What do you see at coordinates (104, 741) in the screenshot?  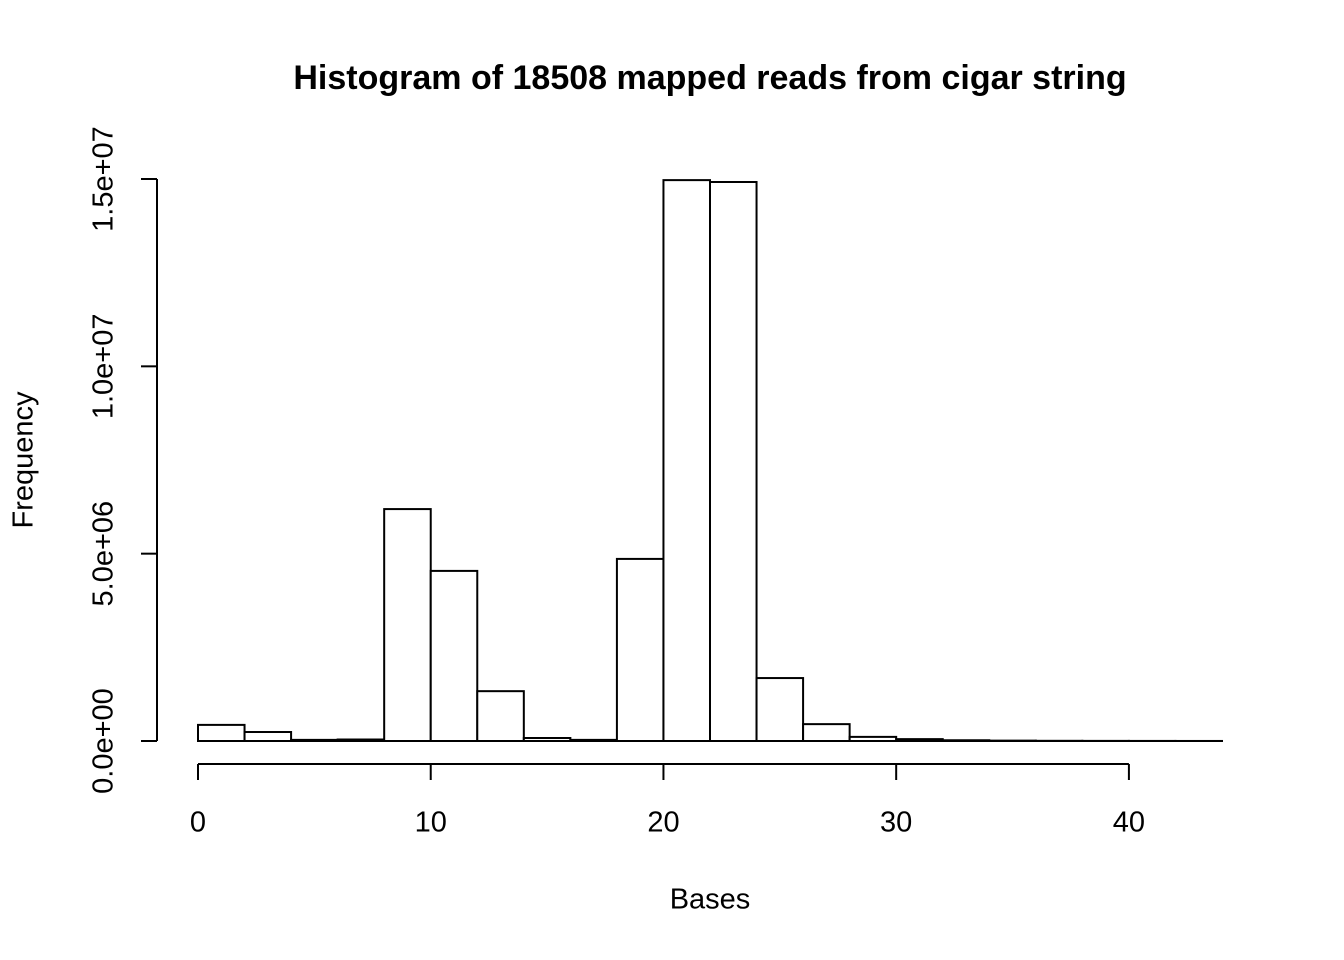 I see `y-tick-label: 0.0e+00` at bounding box center [104, 741].